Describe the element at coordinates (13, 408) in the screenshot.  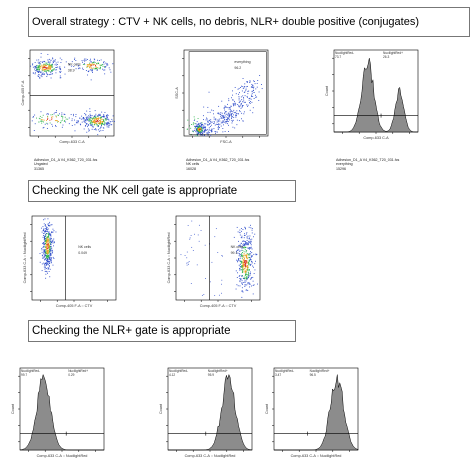
I see `y-axis-label: Count` at that location.